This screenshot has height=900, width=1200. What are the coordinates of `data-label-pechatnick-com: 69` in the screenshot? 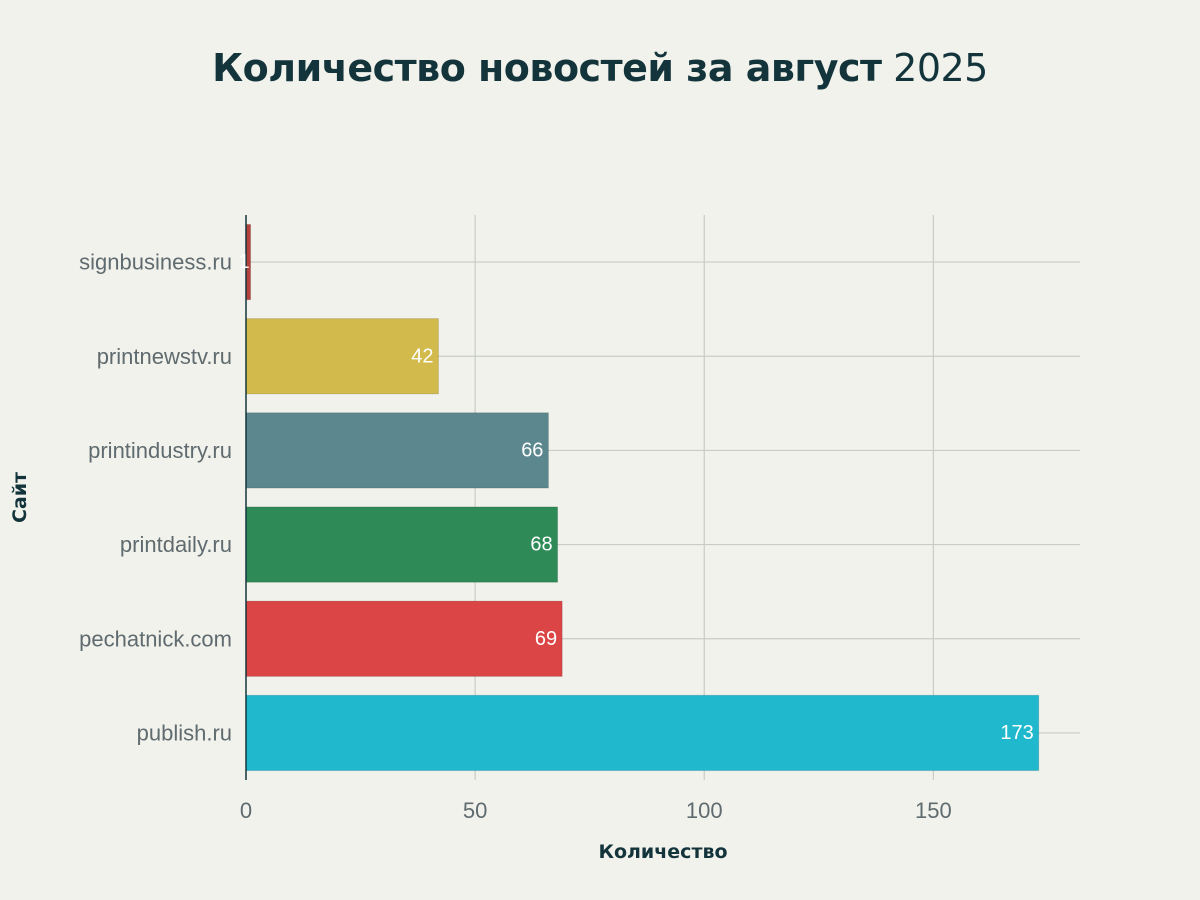 It's located at (546, 639).